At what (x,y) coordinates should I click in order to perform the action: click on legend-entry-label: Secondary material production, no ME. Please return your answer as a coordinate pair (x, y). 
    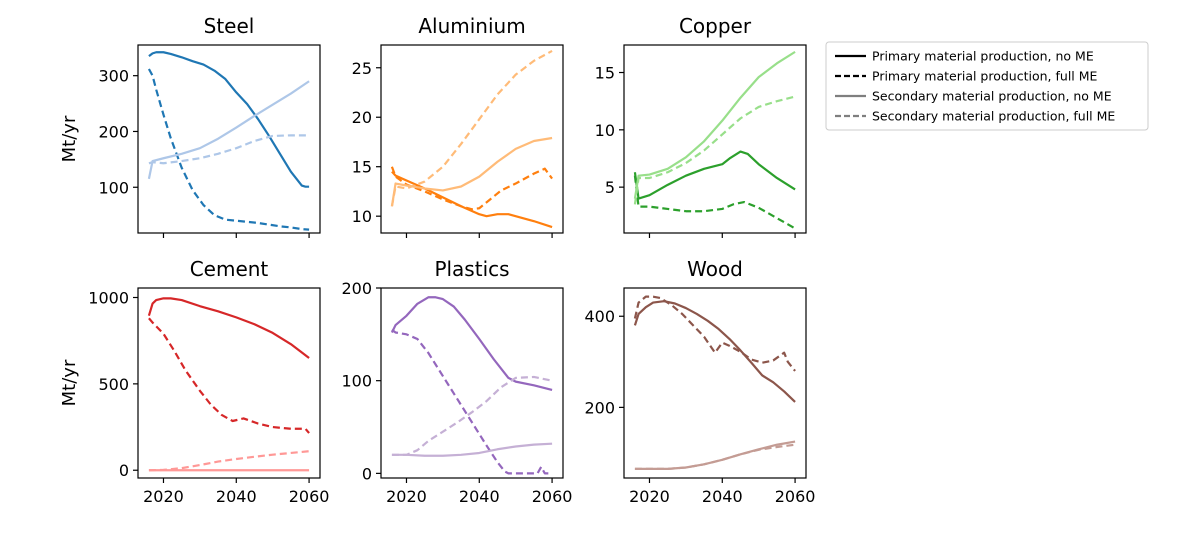
    Looking at the image, I should click on (992, 96).